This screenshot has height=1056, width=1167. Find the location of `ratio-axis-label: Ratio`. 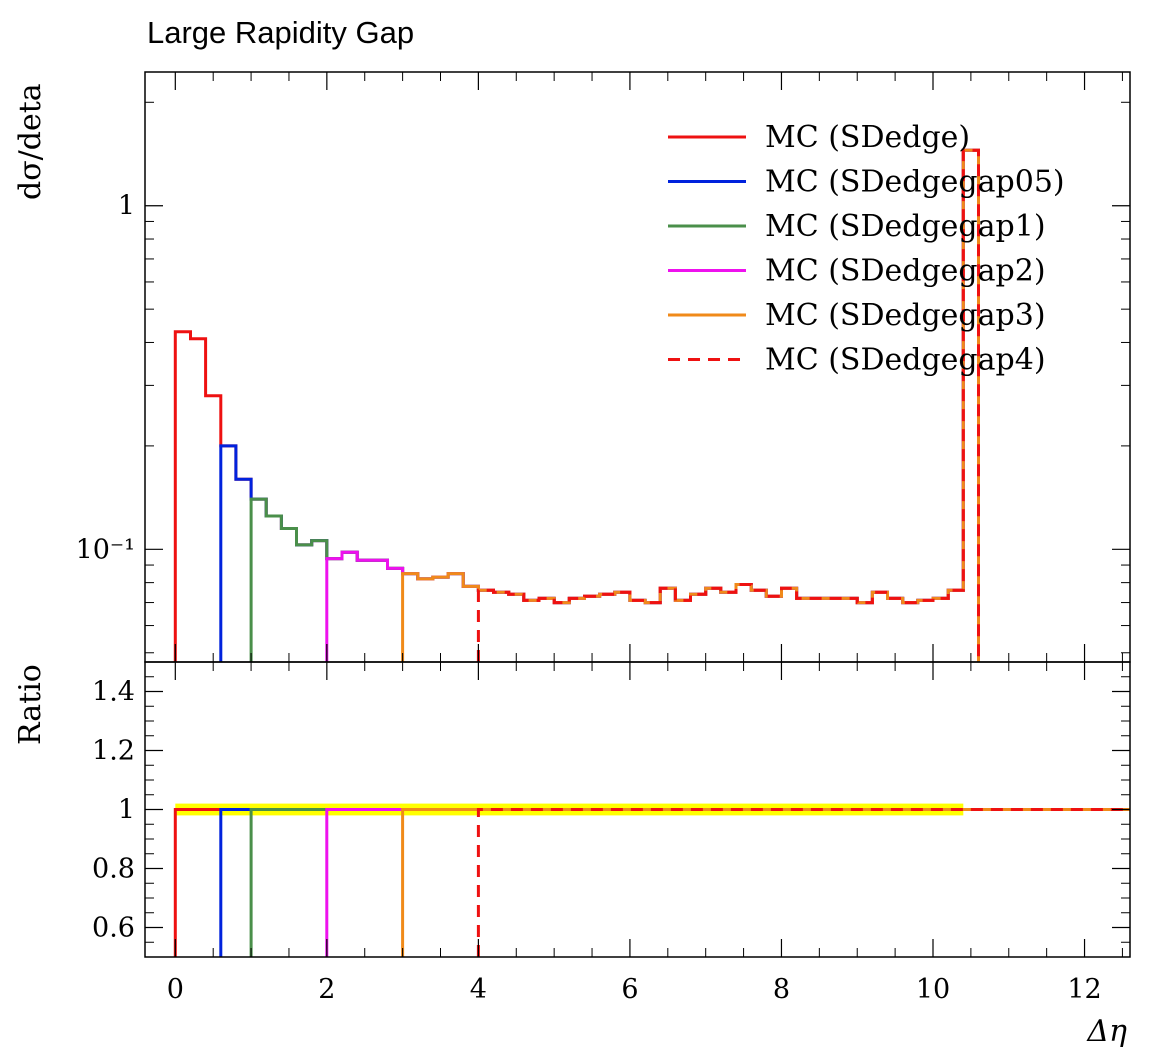

ratio-axis-label: Ratio is located at coordinates (30, 704).